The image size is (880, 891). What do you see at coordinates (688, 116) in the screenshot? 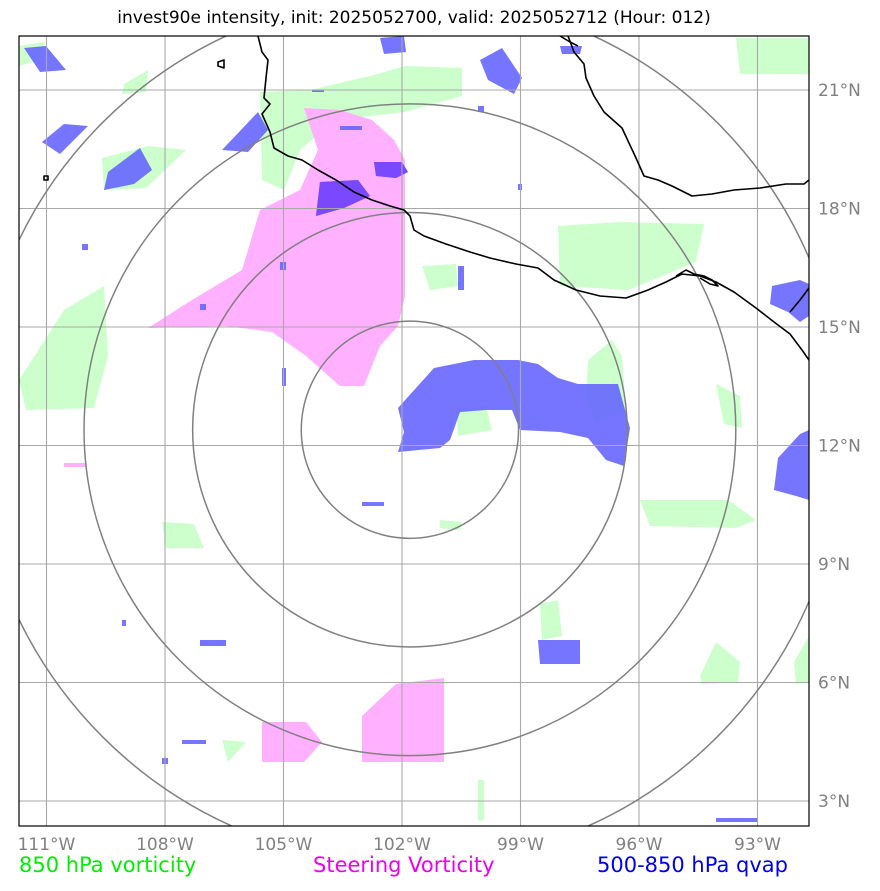
I see `coastline-central-america` at bounding box center [688, 116].